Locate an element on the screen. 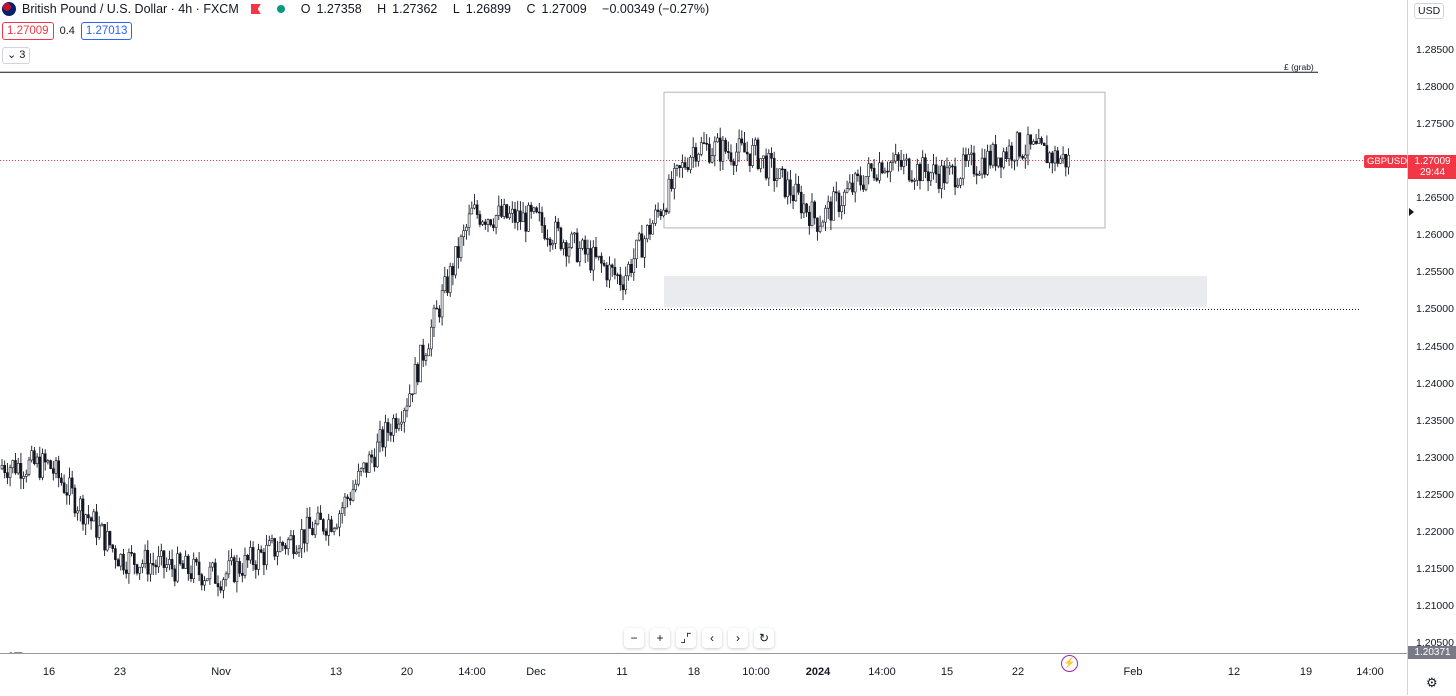  indicators-toggle: ⌄ 3 is located at coordinates (16, 55).